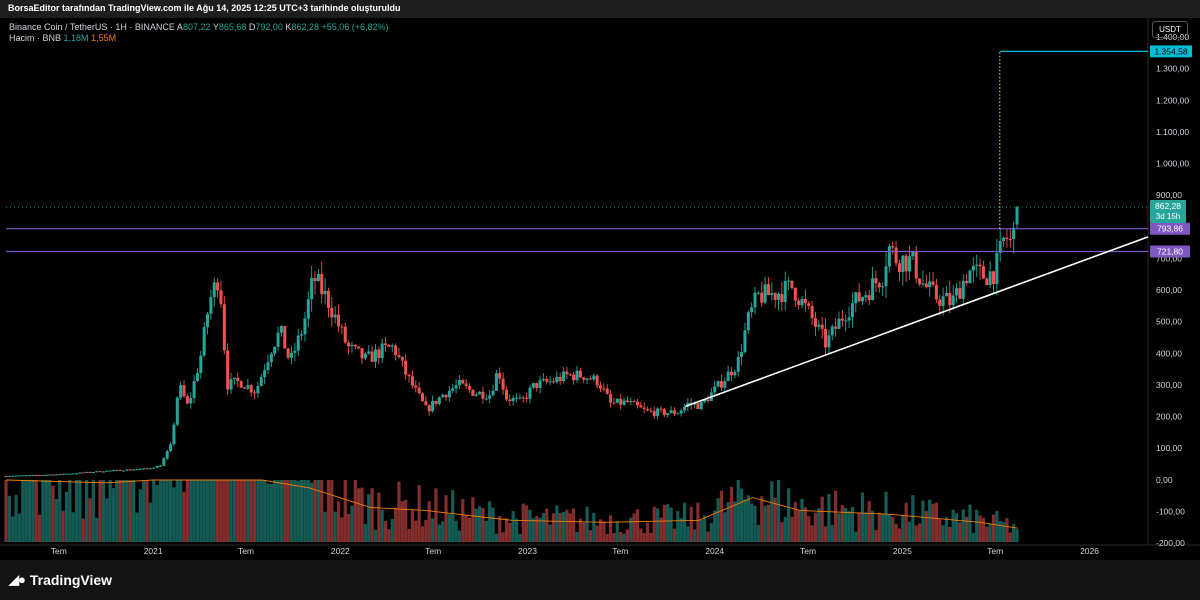  I want to click on y-tick-label: 1.300,00, so click(1172, 69).